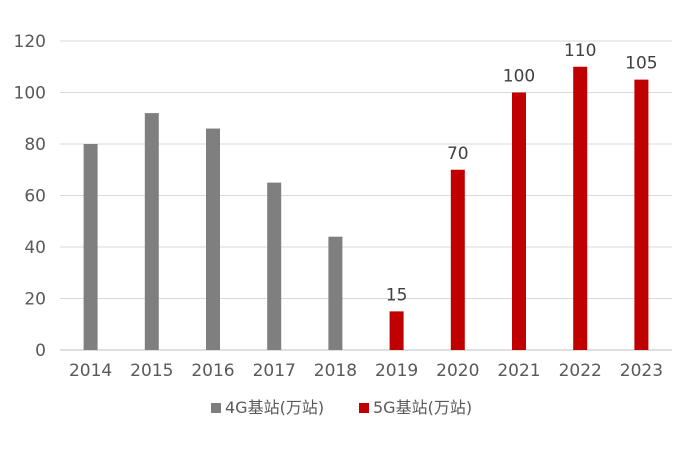  What do you see at coordinates (40, 351) in the screenshot?
I see `y-tick-label: 0` at bounding box center [40, 351].